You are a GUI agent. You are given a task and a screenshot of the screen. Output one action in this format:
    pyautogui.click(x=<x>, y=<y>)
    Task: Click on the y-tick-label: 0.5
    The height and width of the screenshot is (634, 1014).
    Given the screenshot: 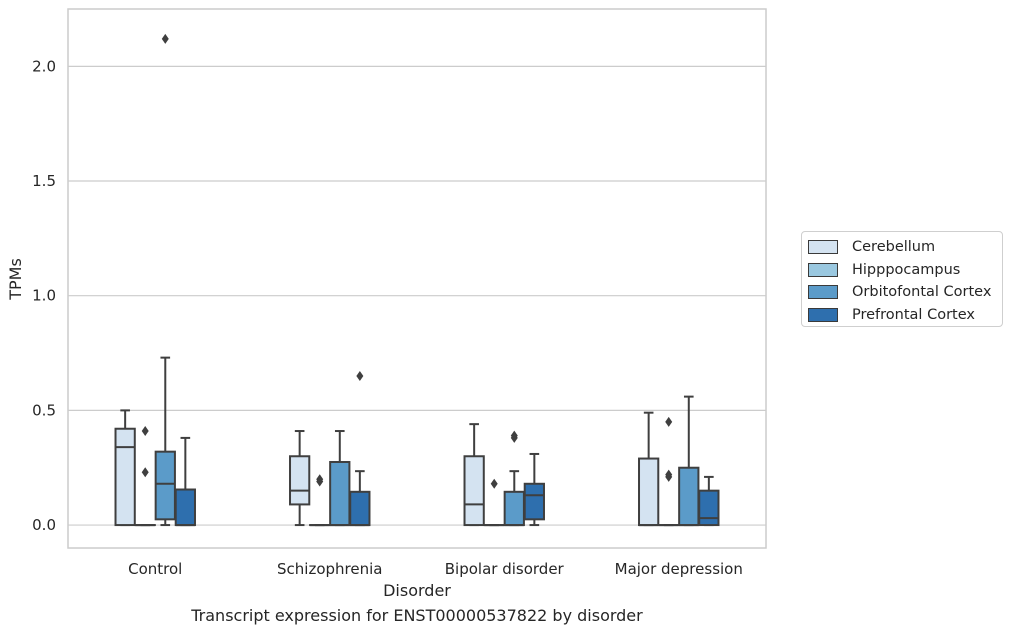 What is the action you would take?
    pyautogui.click(x=44, y=410)
    